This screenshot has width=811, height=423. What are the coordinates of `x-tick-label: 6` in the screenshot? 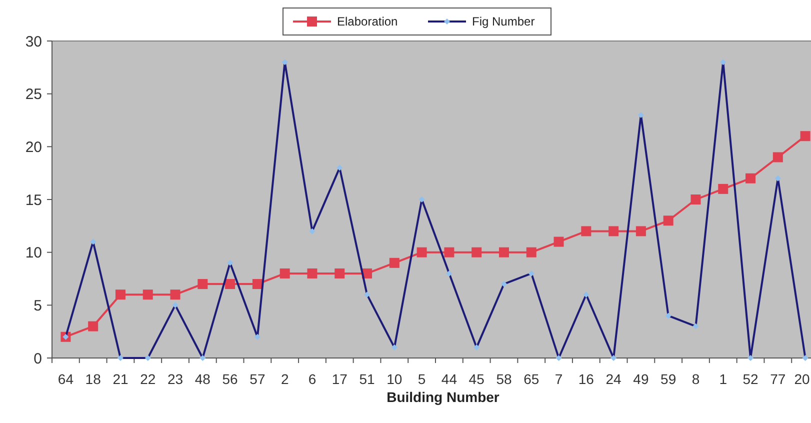 It's located at (312, 379).